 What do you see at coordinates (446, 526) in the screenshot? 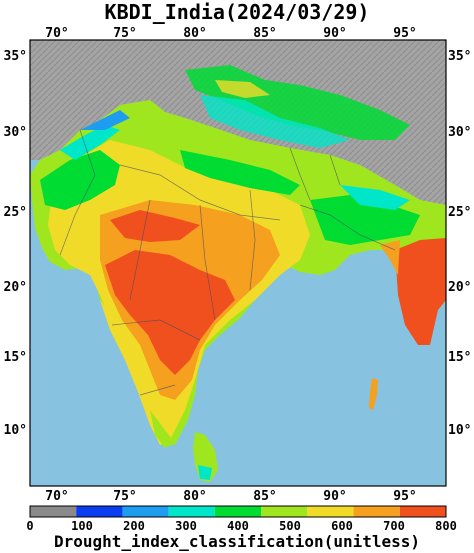
I see `cbar-label-8: 800` at bounding box center [446, 526].